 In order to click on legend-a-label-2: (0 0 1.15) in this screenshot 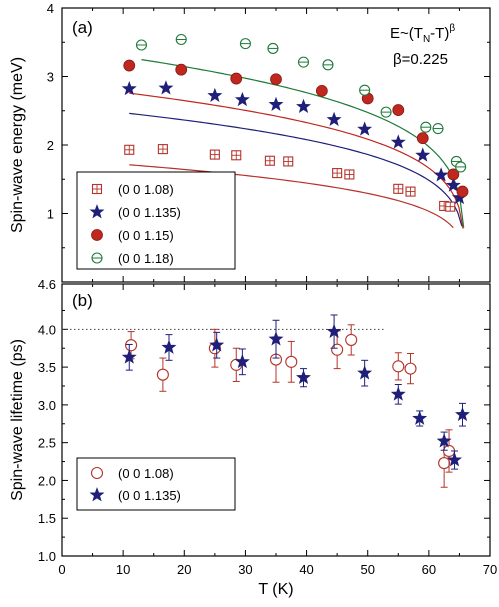, I will do `click(146, 235)`.